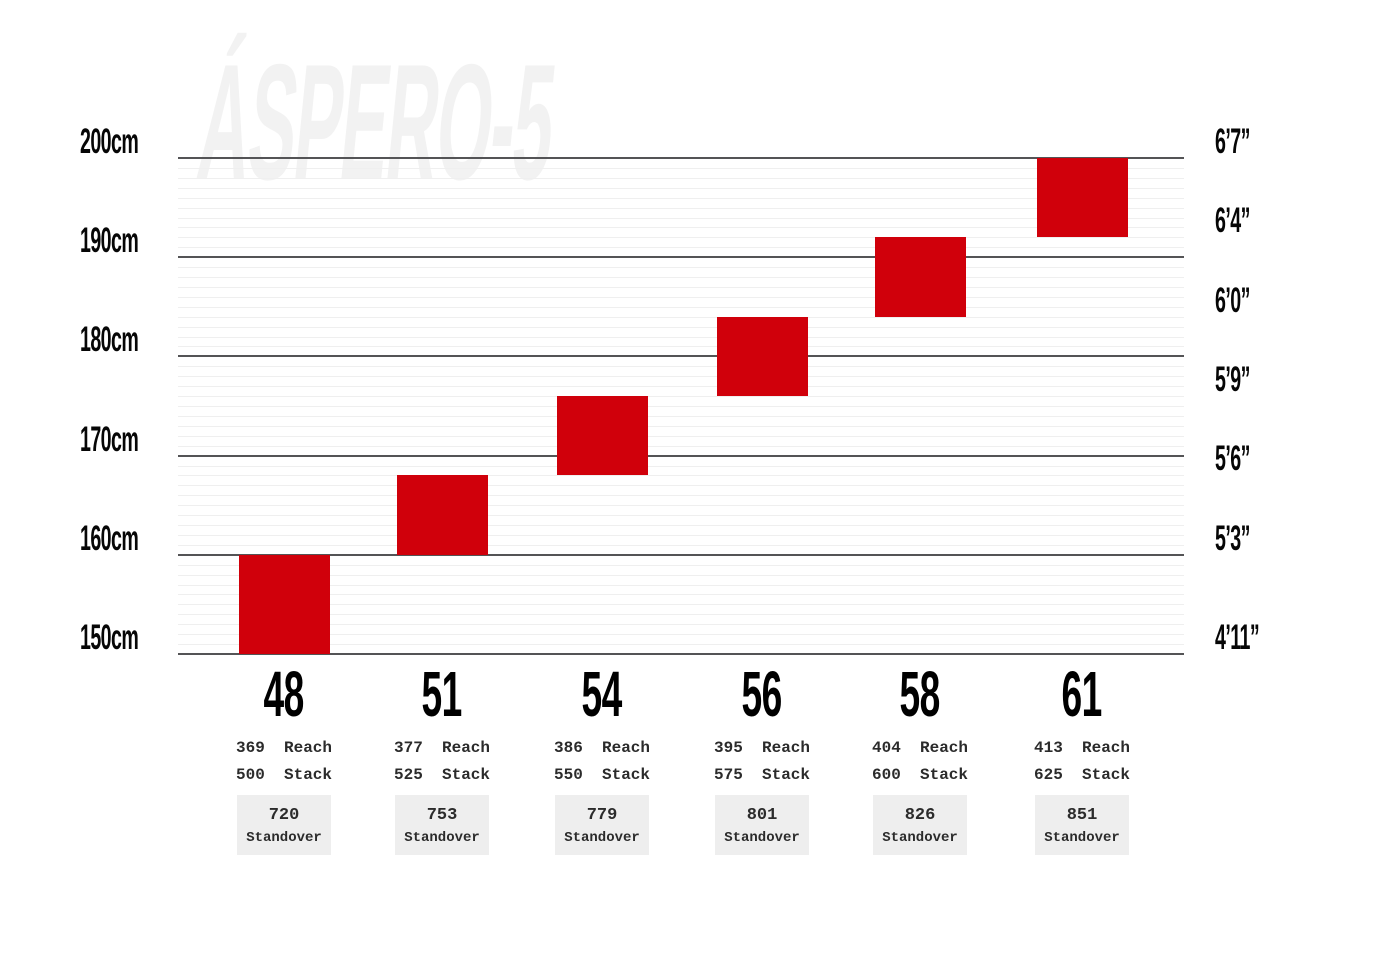 The height and width of the screenshot is (964, 1378). Describe the element at coordinates (1232, 221) in the screenshot. I see `y-axis-label-right: 6’4”` at that location.